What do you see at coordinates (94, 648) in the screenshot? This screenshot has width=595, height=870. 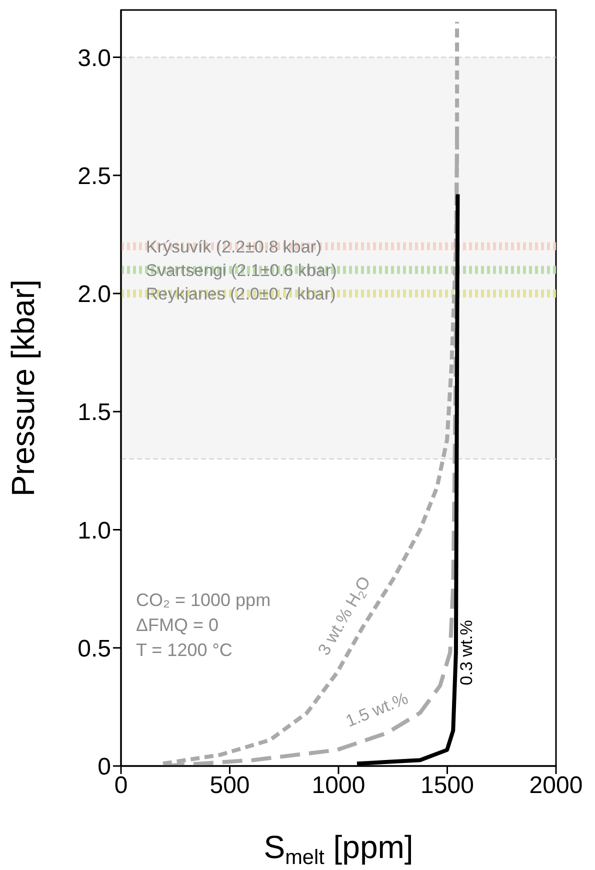 I see `y-tick-label: 0.5` at bounding box center [94, 648].